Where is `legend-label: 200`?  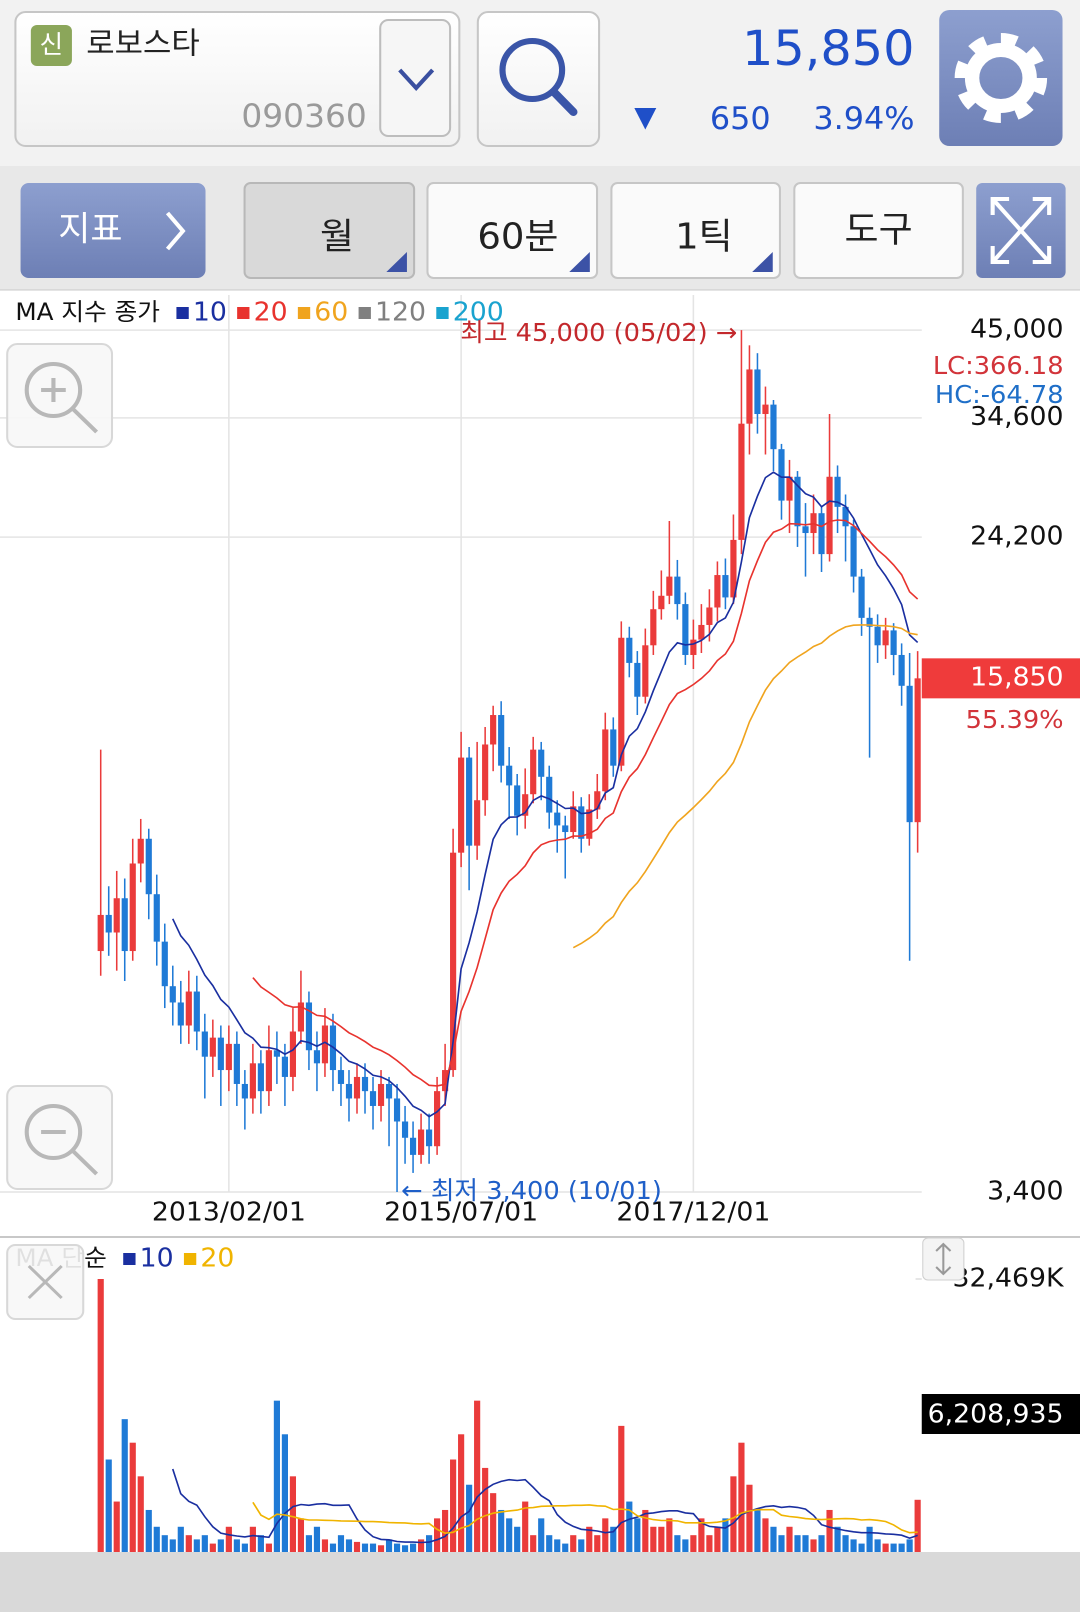 legend-label: 200 is located at coordinates (478, 313).